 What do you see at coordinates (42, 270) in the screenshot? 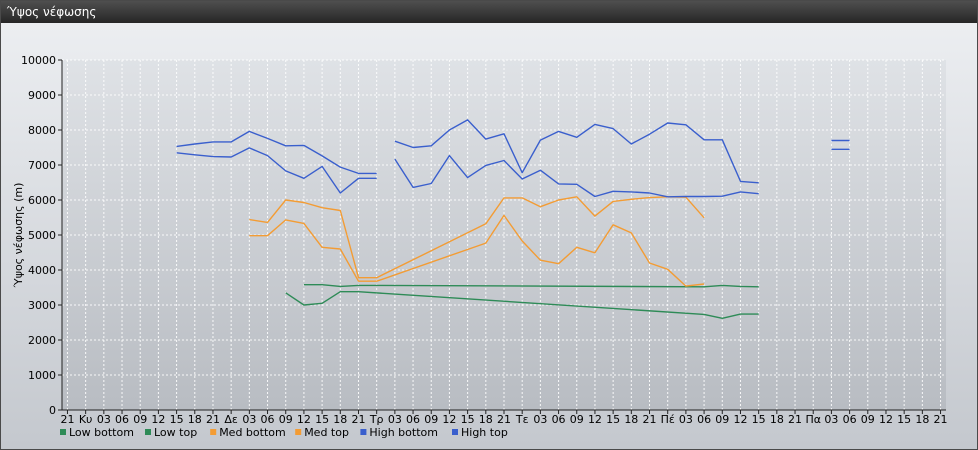
I see `y-tick-label: 4000` at bounding box center [42, 270].